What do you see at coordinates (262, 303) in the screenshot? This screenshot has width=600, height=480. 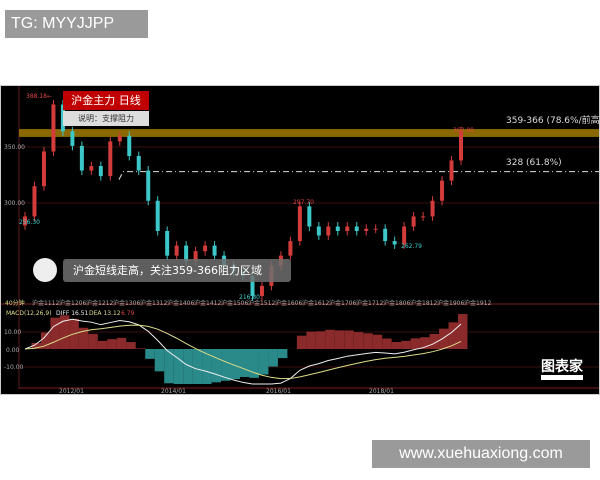 I see `contract-label: 沪金1512` at bounding box center [262, 303].